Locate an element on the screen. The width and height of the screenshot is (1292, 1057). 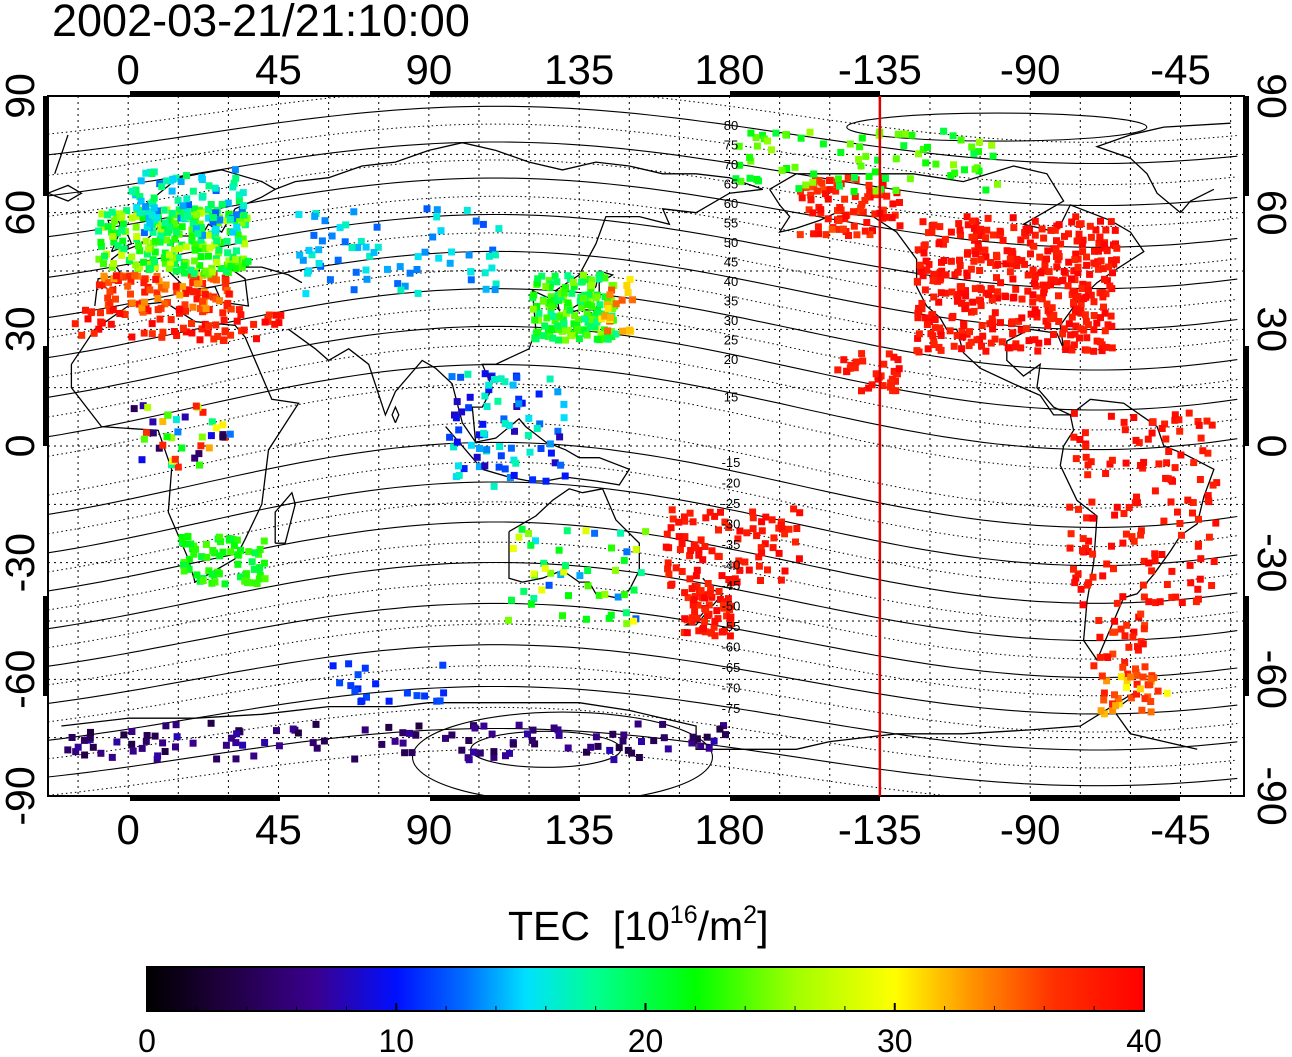
geomagnetic-contour is located at coordinates (643, 679).